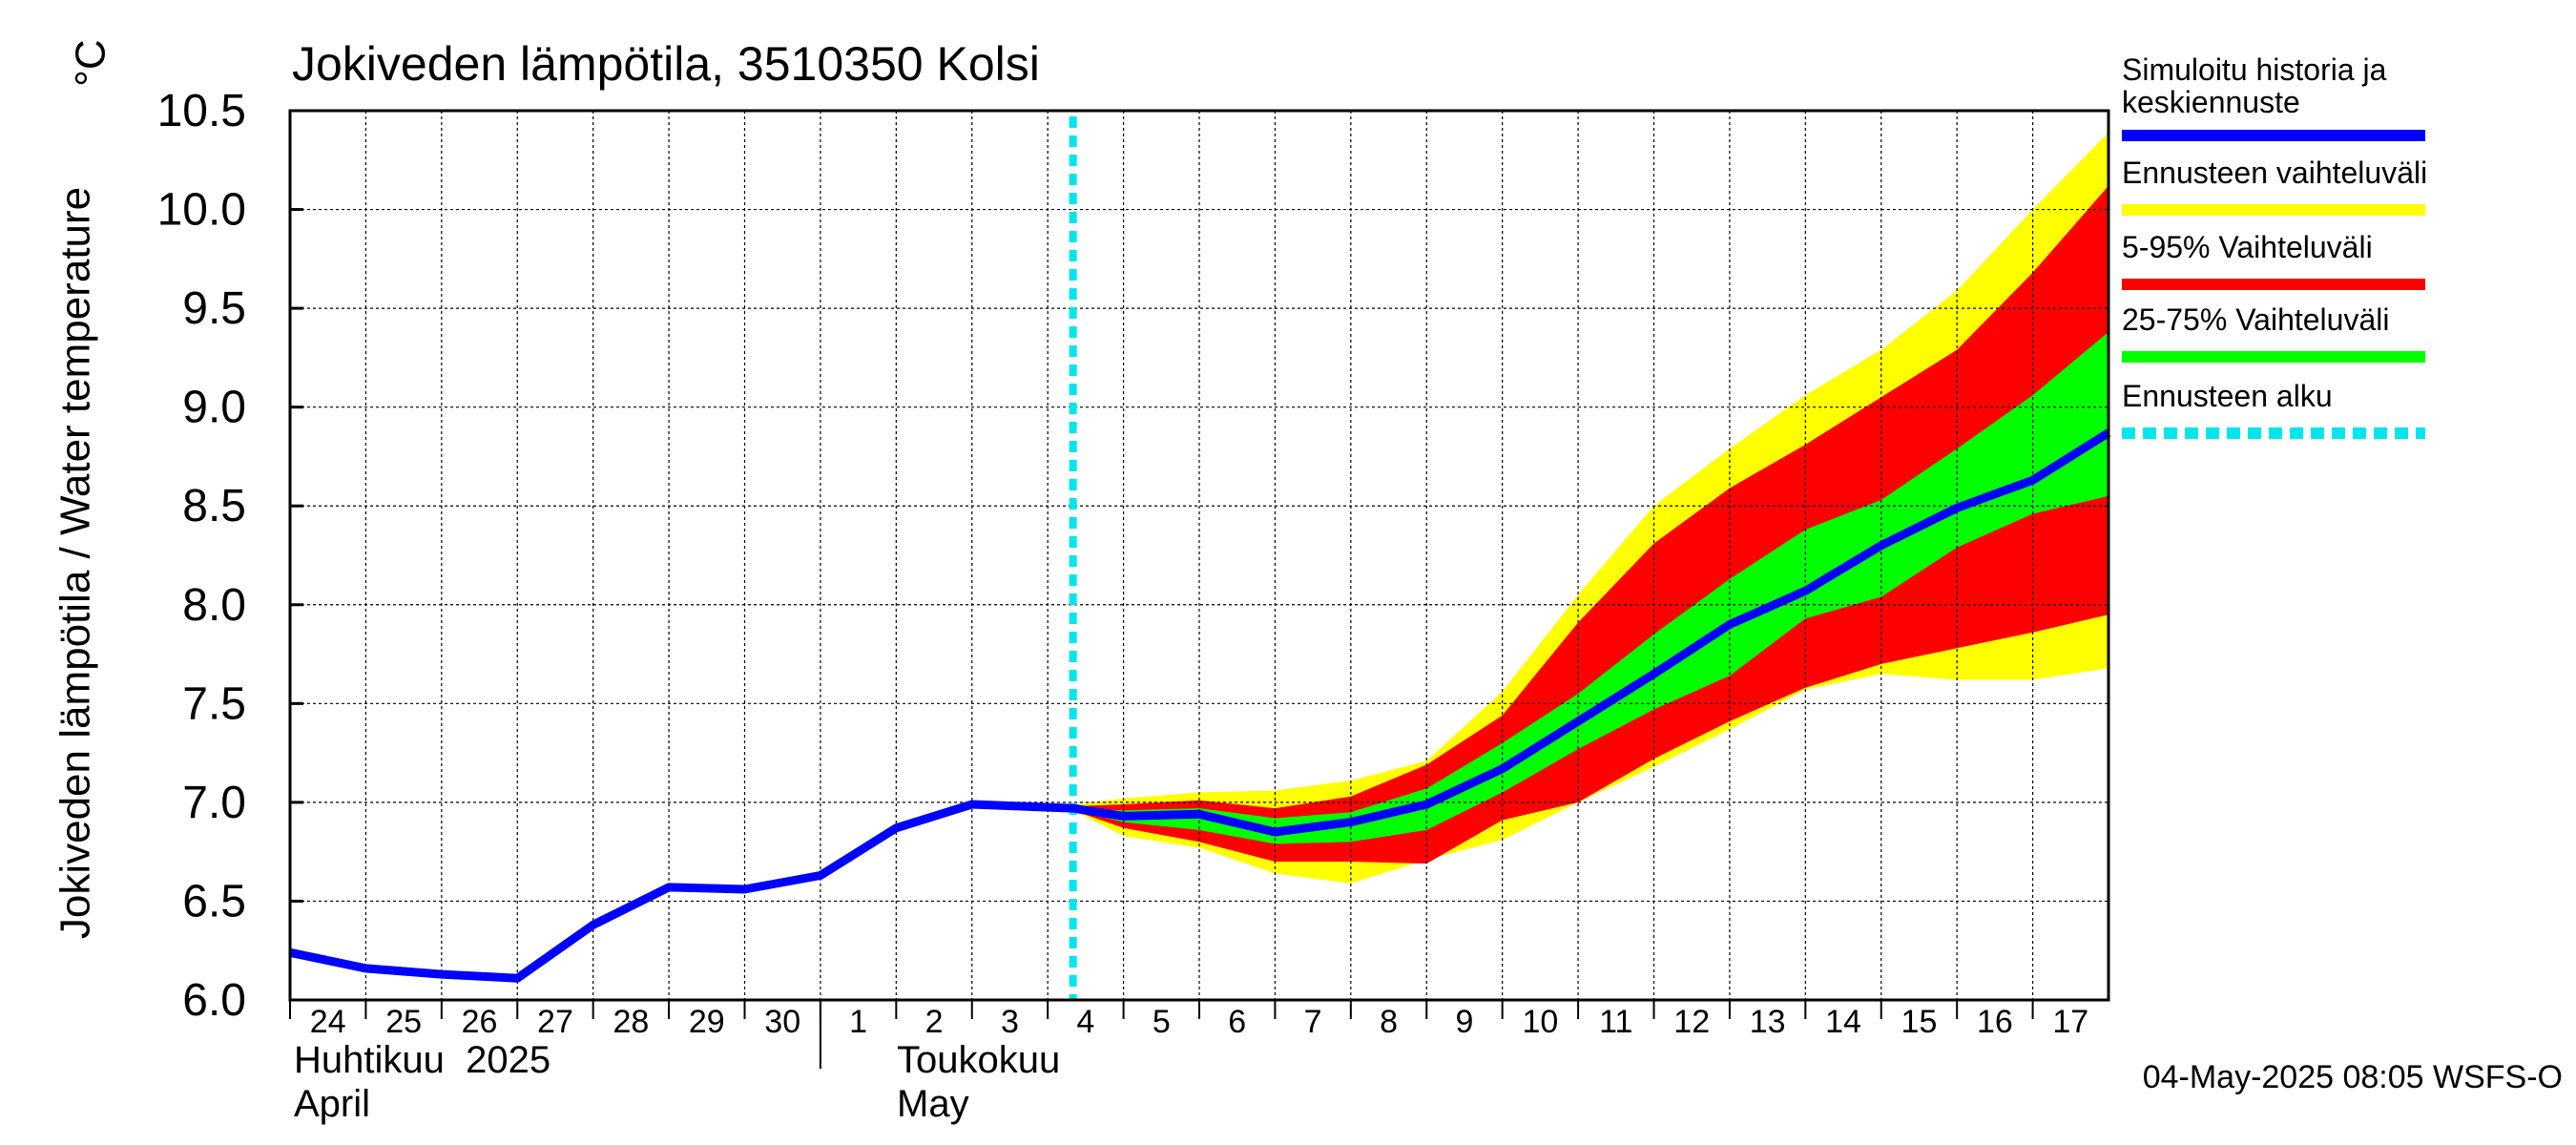  What do you see at coordinates (214, 901) in the screenshot?
I see `y-tick-label: 6.5` at bounding box center [214, 901].